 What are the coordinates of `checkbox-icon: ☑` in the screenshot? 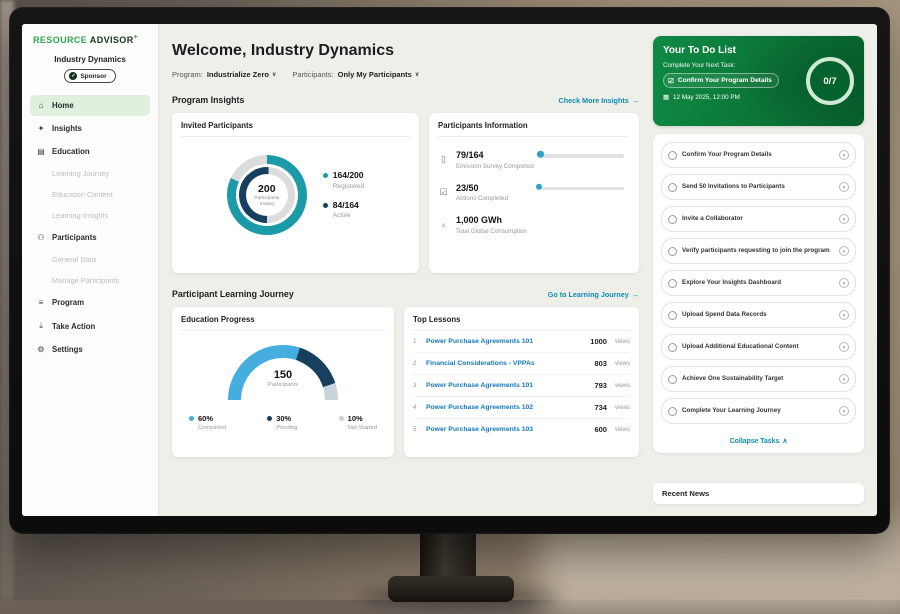 It's located at (671, 81).